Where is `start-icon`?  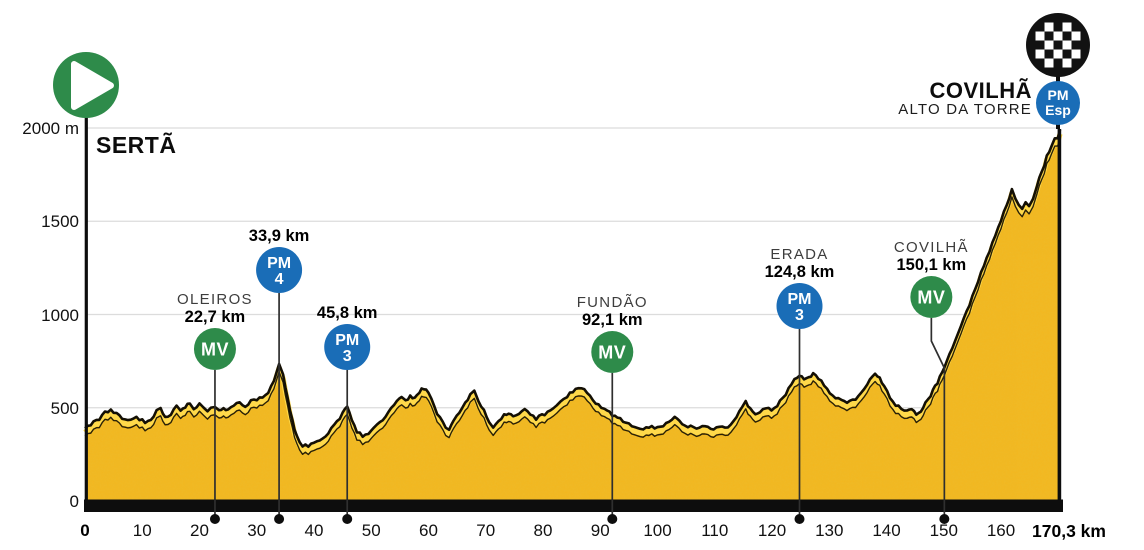 start-icon is located at coordinates (86, 85).